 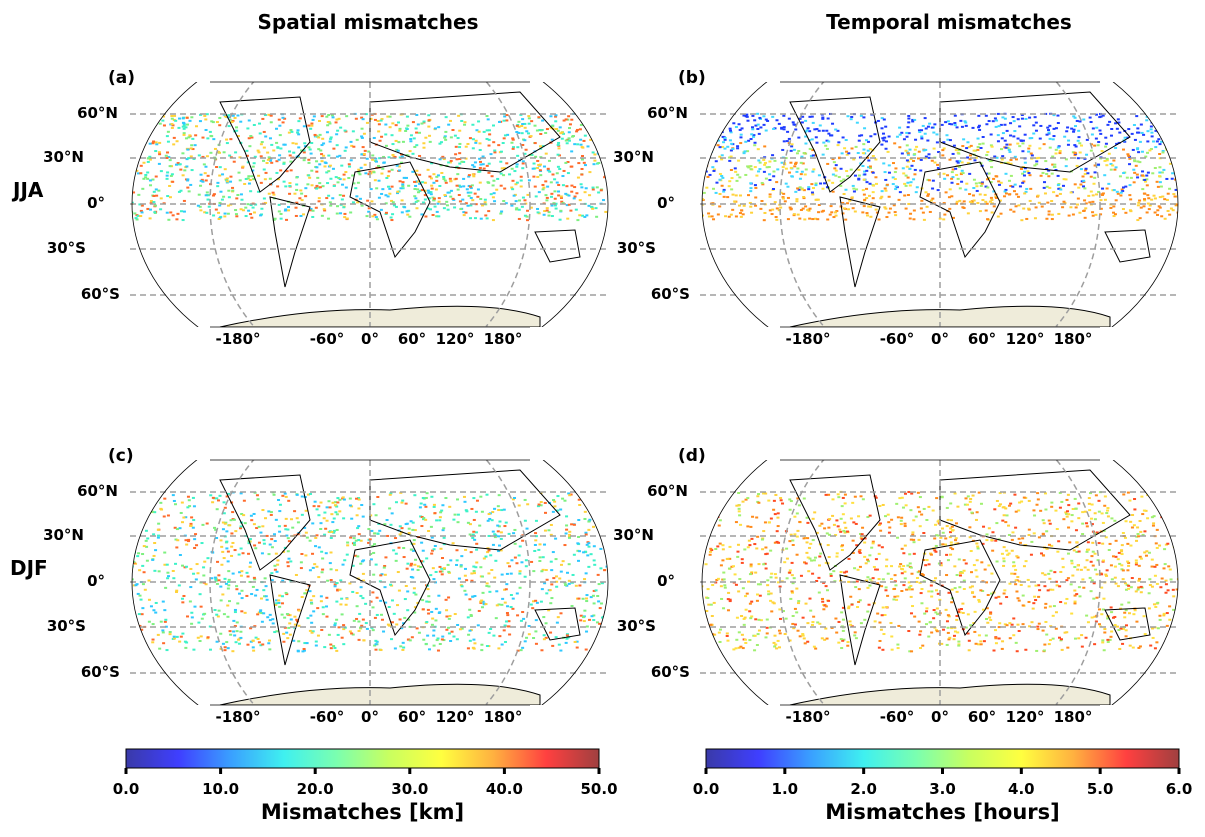 What do you see at coordinates (863, 789) in the screenshot?
I see `colorbar-tick-label: 2.0` at bounding box center [863, 789].